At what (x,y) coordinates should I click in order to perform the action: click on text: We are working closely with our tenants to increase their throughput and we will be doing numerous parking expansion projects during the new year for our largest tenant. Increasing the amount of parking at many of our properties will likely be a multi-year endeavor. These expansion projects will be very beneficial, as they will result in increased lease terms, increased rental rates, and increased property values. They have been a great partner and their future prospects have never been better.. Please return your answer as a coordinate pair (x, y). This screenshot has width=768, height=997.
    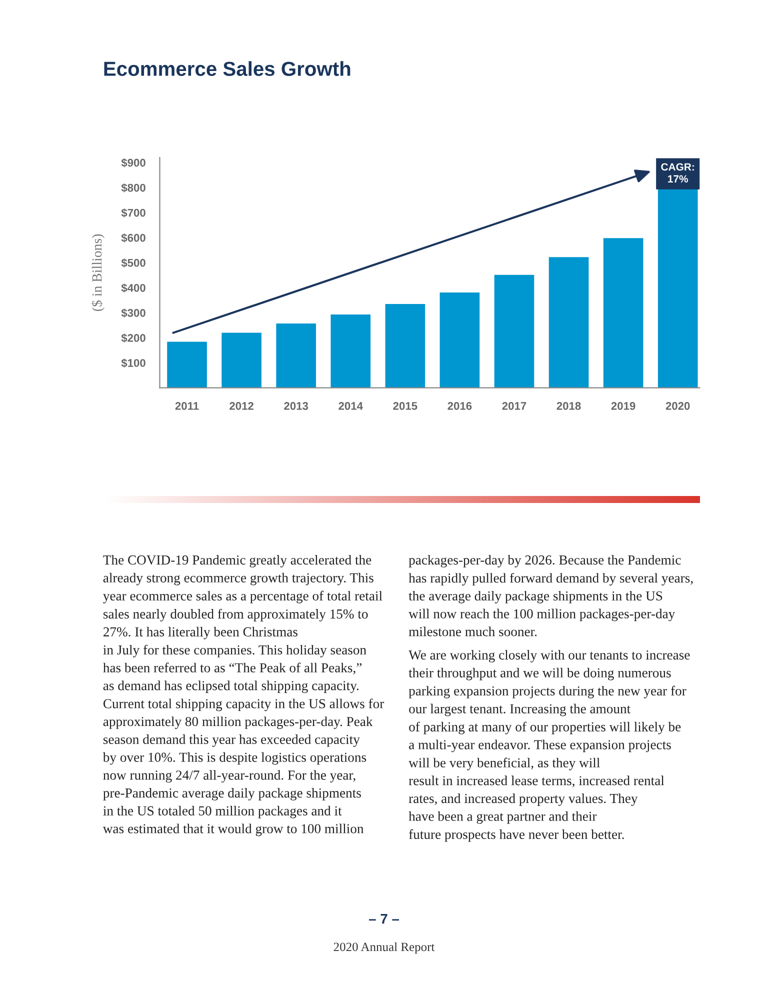
    Looking at the image, I should click on (549, 746).